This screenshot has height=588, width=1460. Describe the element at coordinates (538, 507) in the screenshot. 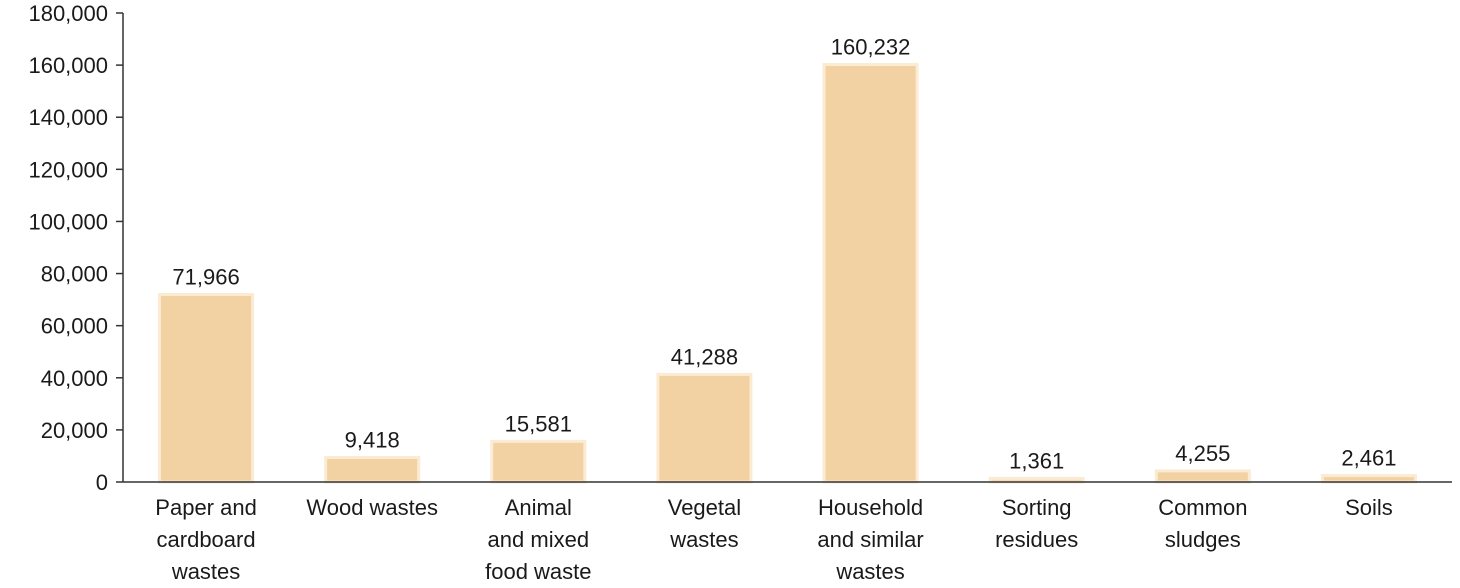

I see `x-category-label-line: Animal` at that location.